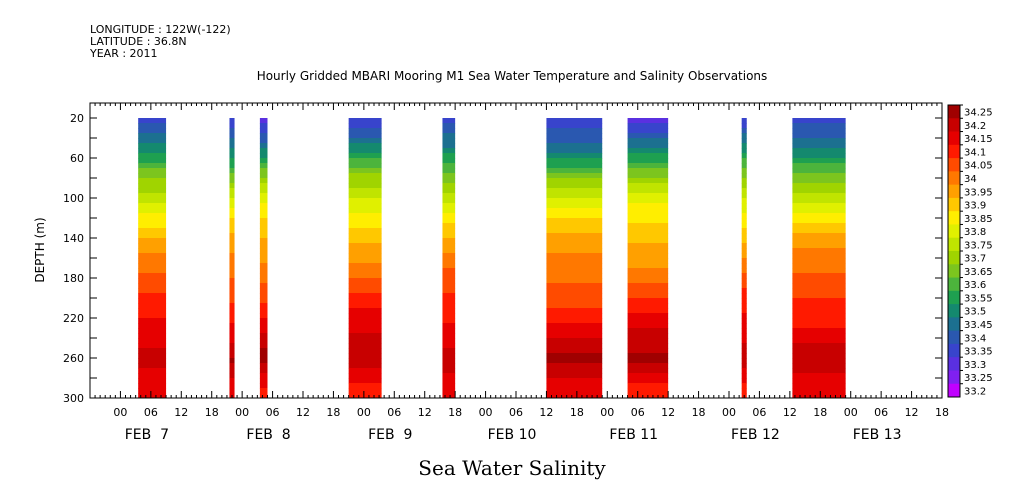 The width and height of the screenshot is (1009, 504). What do you see at coordinates (942, 412) in the screenshot?
I see `x-tick-label: 18` at bounding box center [942, 412].